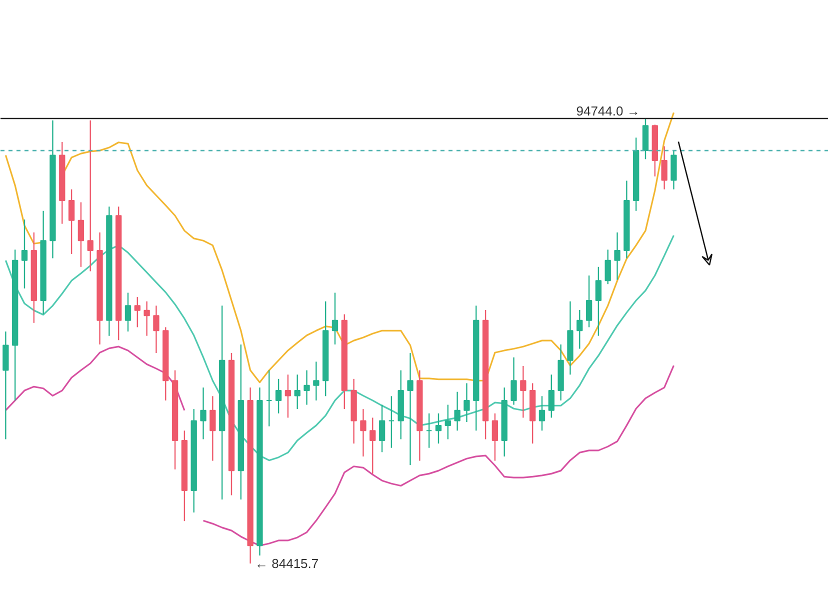 The width and height of the screenshot is (828, 600). I want to click on annotation: 94744.0 →, so click(608, 111).